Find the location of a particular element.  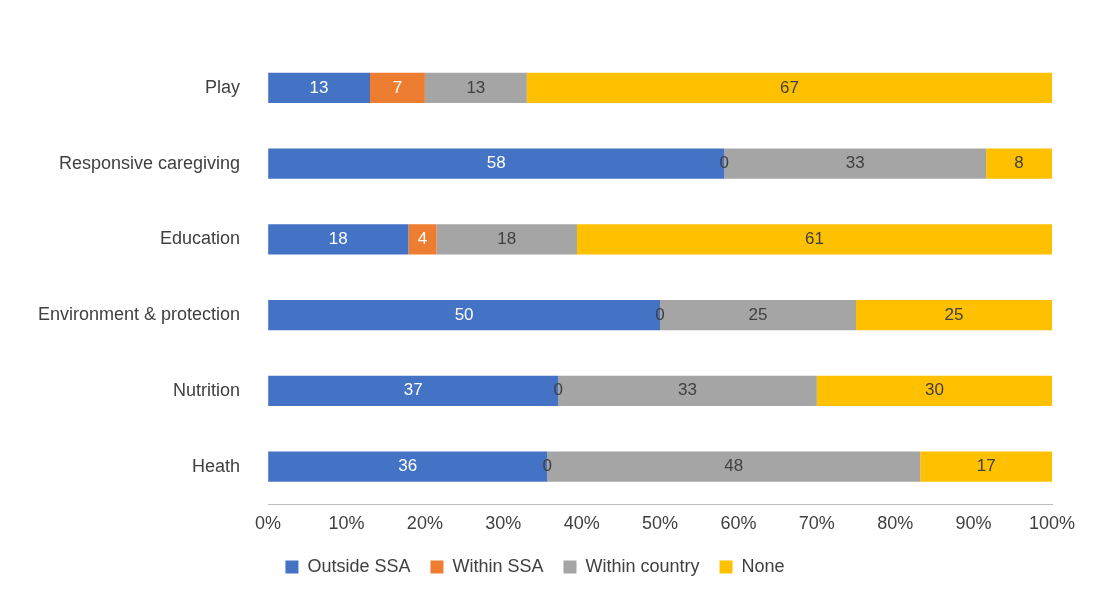

data-label: 17 is located at coordinates (986, 466).